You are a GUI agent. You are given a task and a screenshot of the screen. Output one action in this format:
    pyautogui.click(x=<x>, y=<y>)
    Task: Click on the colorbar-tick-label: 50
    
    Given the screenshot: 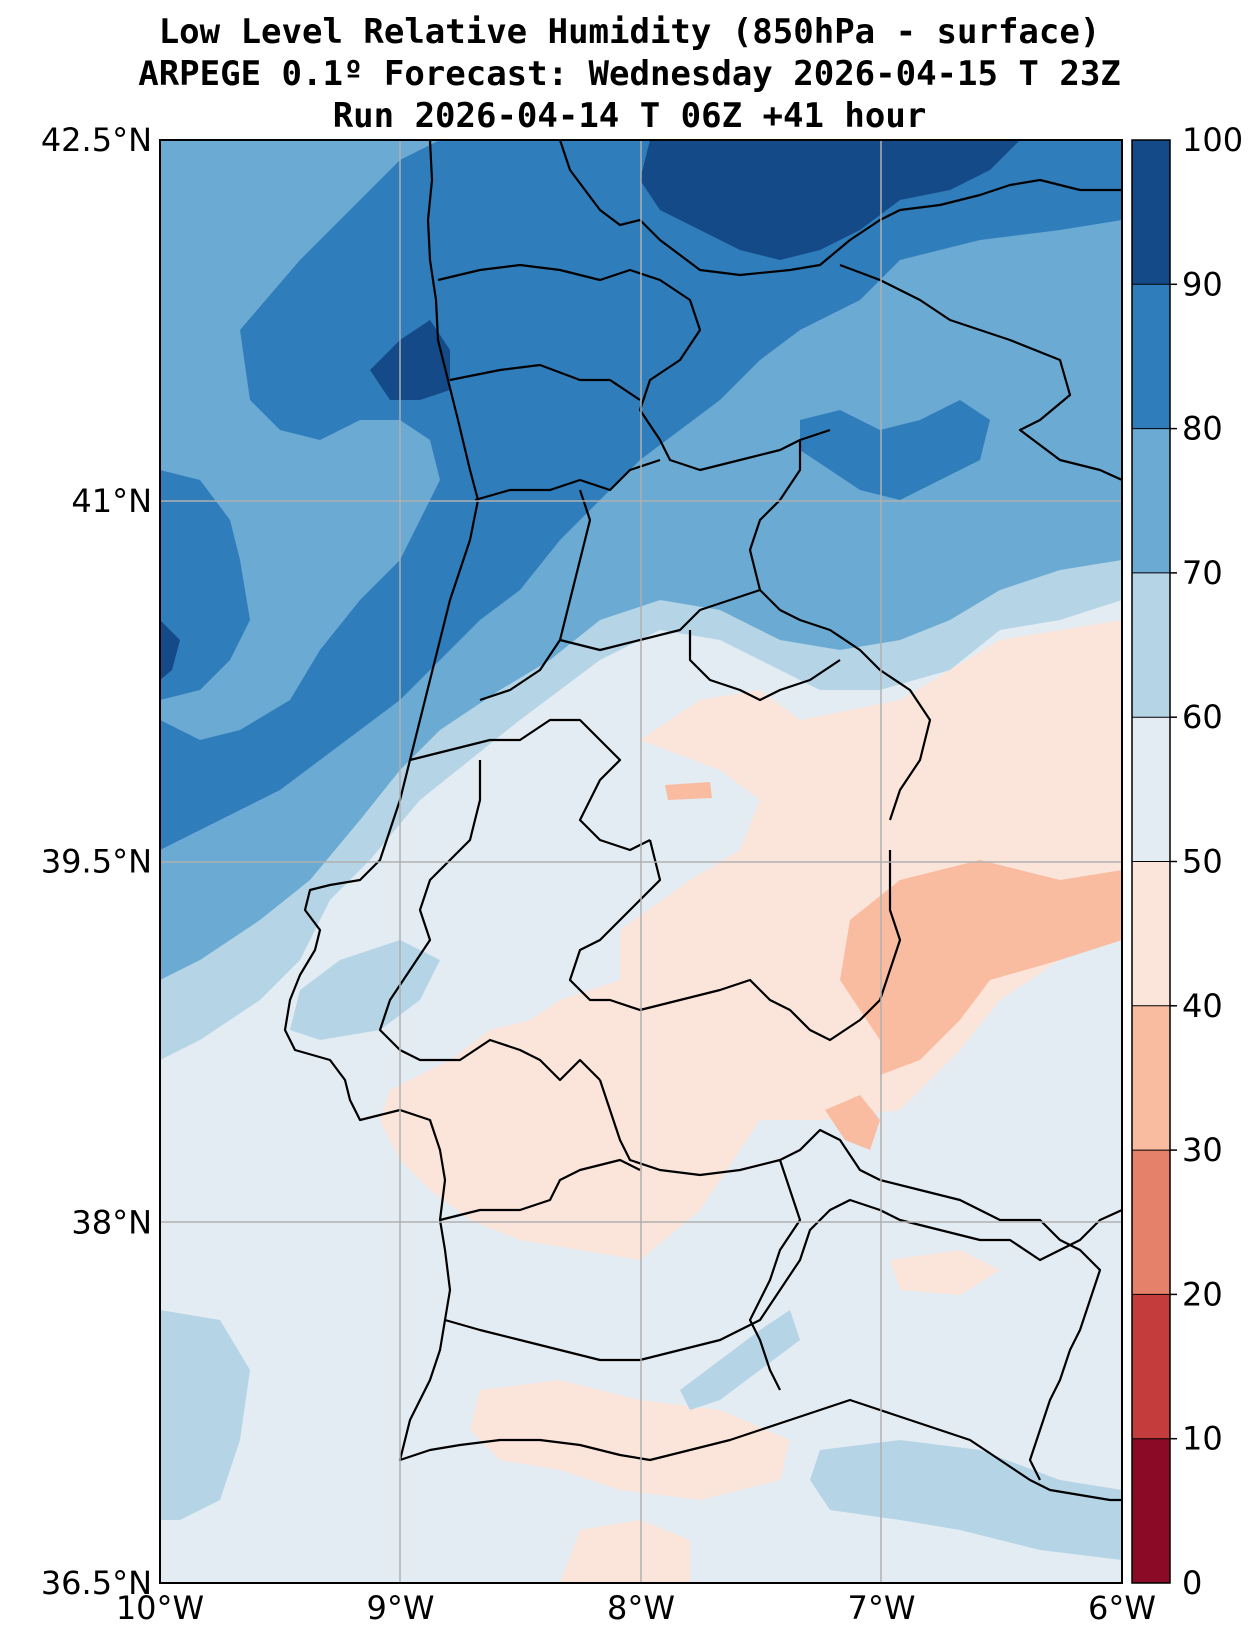 What is the action you would take?
    pyautogui.click(x=1202, y=862)
    